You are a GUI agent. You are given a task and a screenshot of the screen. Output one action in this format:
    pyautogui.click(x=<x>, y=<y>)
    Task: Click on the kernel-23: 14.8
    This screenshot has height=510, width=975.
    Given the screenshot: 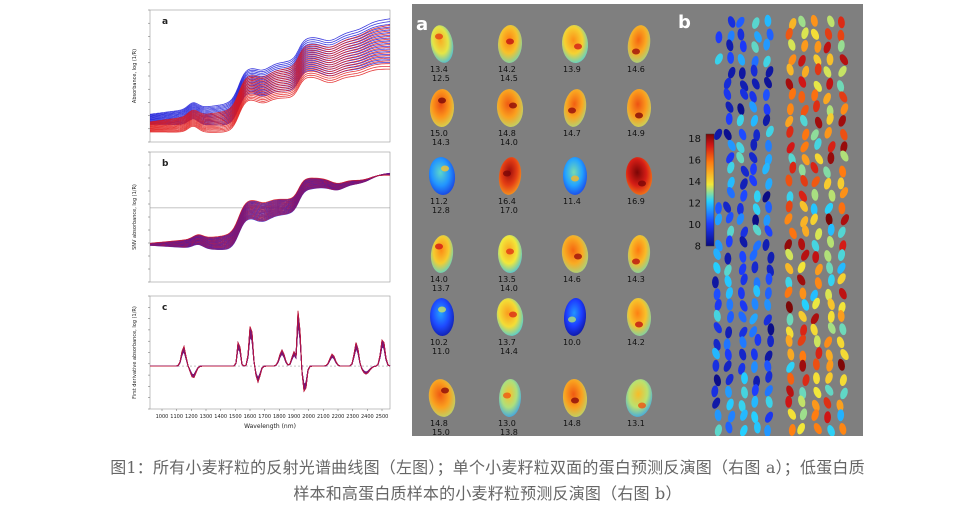 What is the action you would take?
    pyautogui.click(x=575, y=403)
    